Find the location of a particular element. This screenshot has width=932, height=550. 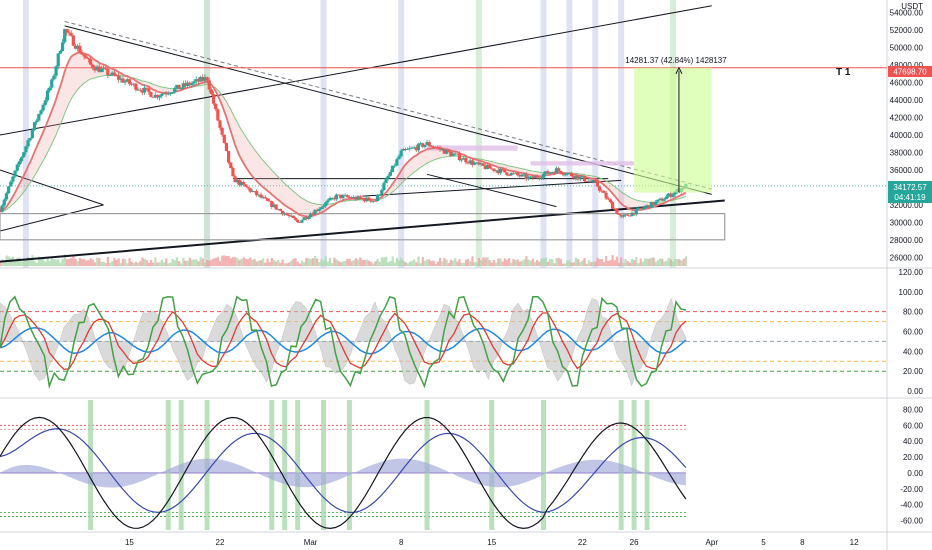

time-tick-label: 15 is located at coordinates (491, 542).